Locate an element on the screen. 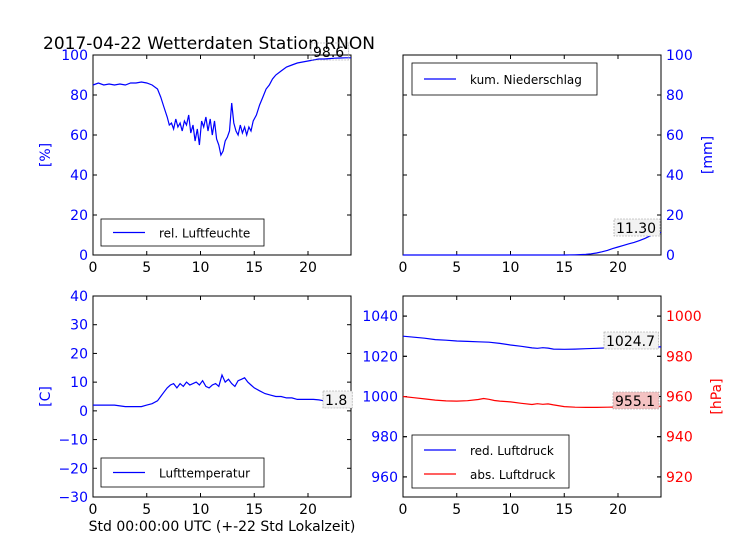 The image size is (736, 552). annotation-text: 955.1 is located at coordinates (635, 402).